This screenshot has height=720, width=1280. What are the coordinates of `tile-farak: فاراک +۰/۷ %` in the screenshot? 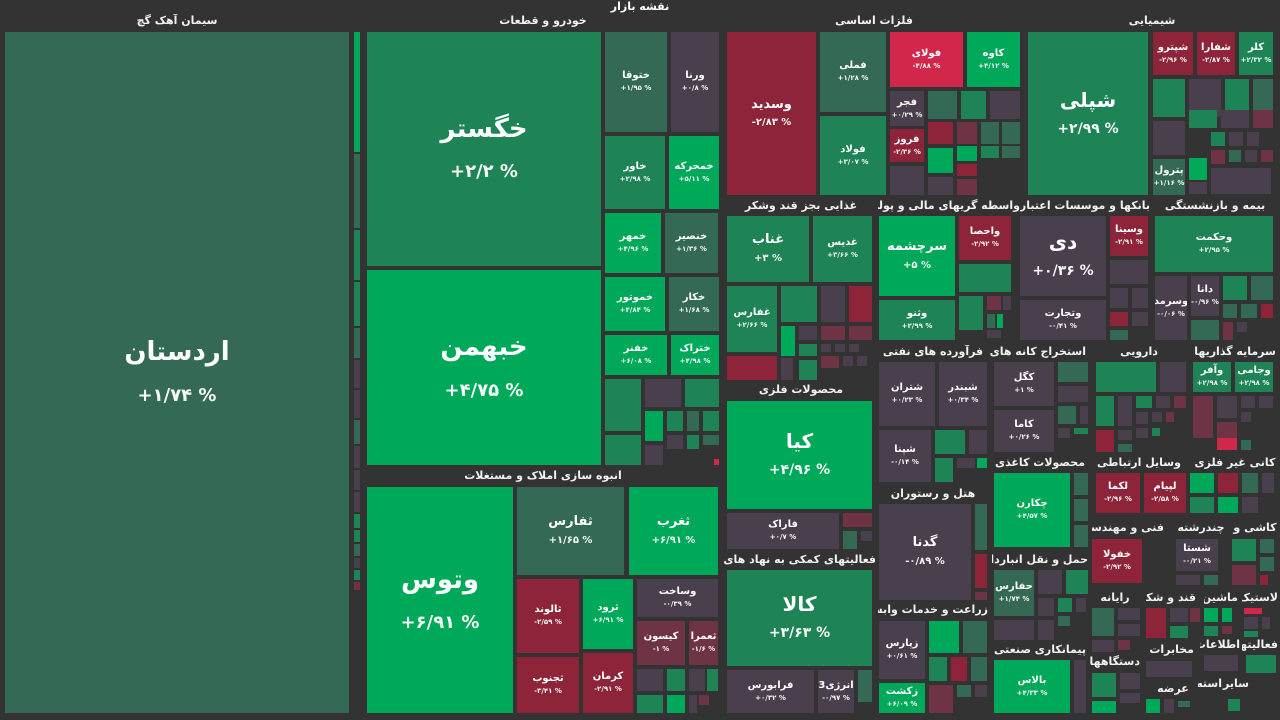 It's located at (783, 531).